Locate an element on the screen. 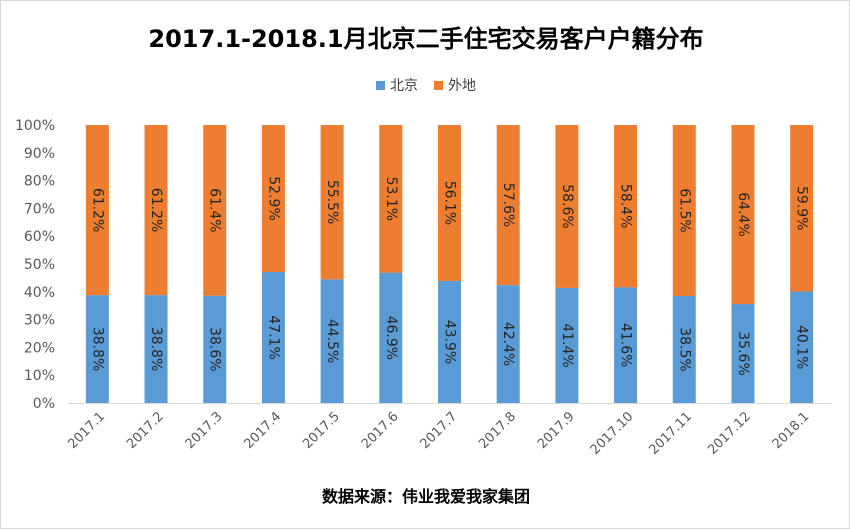 The height and width of the screenshot is (529, 850). data-label: 40.1% is located at coordinates (802, 347).